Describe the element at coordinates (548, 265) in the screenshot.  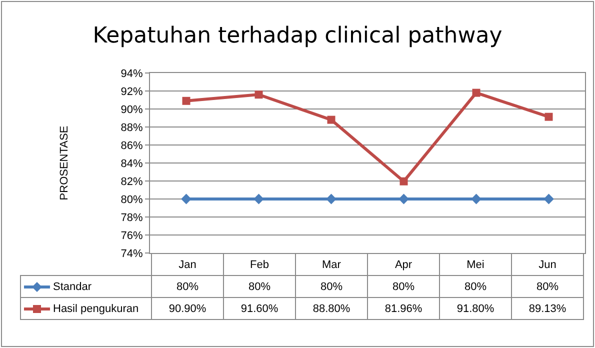
I see `x-tick-label: Jun` at that location.